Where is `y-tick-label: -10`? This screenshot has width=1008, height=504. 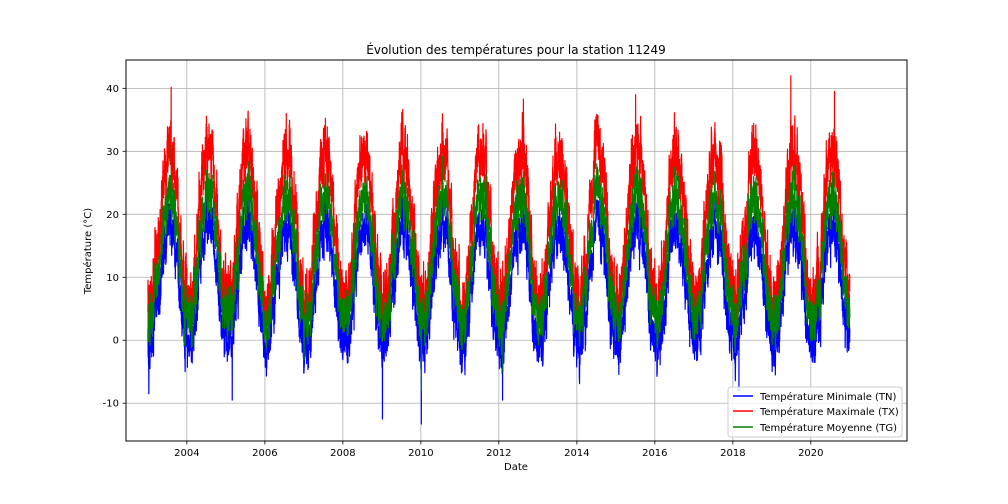 y-tick-label: -10 is located at coordinates (111, 404).